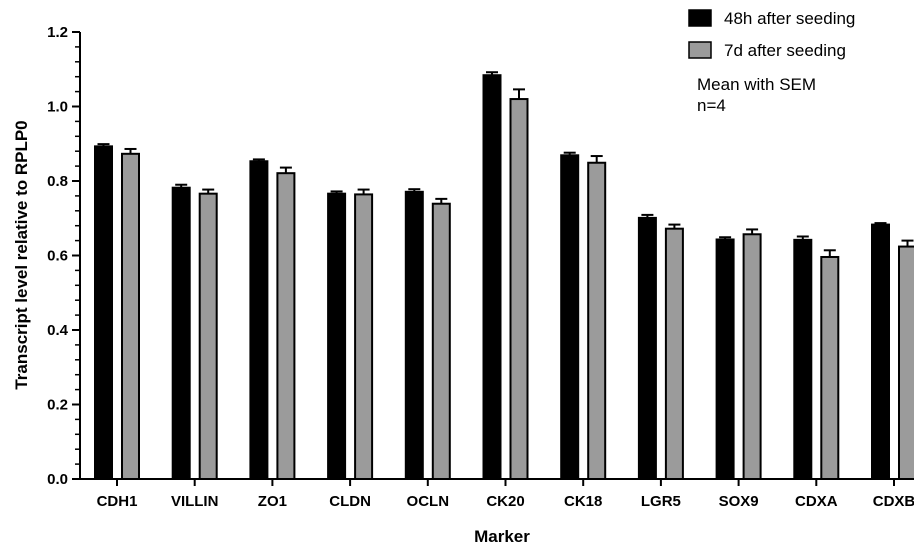 This screenshot has width=914, height=549. What do you see at coordinates (725, 359) in the screenshot?
I see `bar-sox9-48h` at bounding box center [725, 359].